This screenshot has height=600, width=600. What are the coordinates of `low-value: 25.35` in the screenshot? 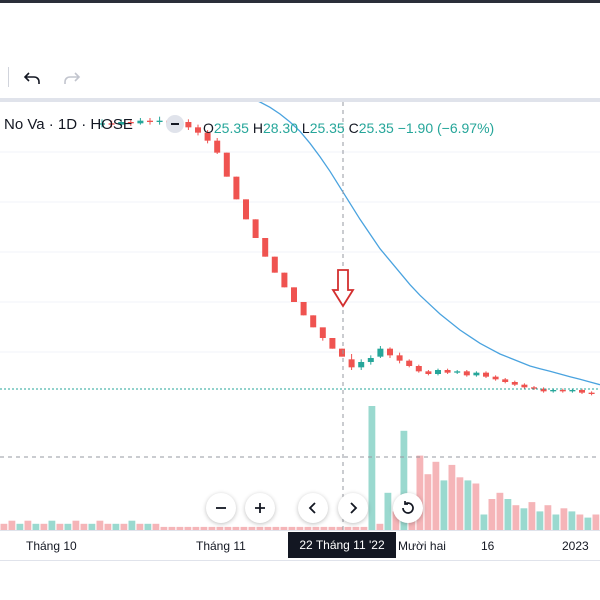 It's located at (327, 128).